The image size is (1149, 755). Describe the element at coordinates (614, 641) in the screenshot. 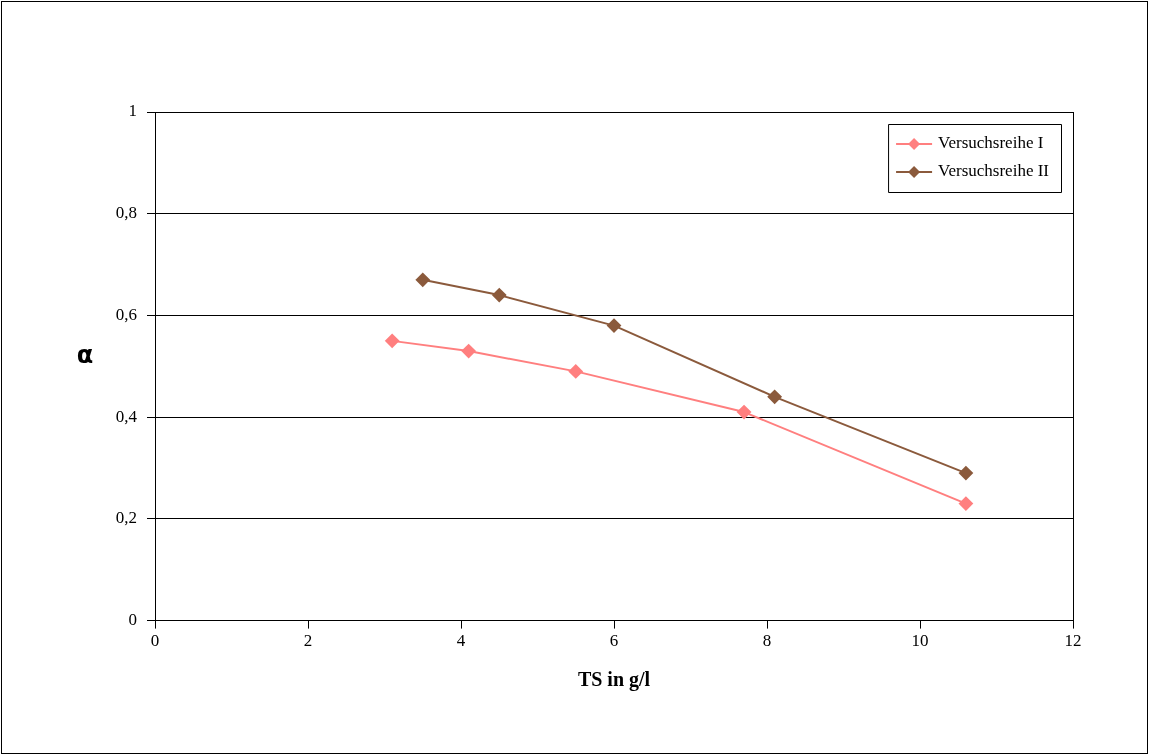

I see `x-tick-label: 6` at that location.